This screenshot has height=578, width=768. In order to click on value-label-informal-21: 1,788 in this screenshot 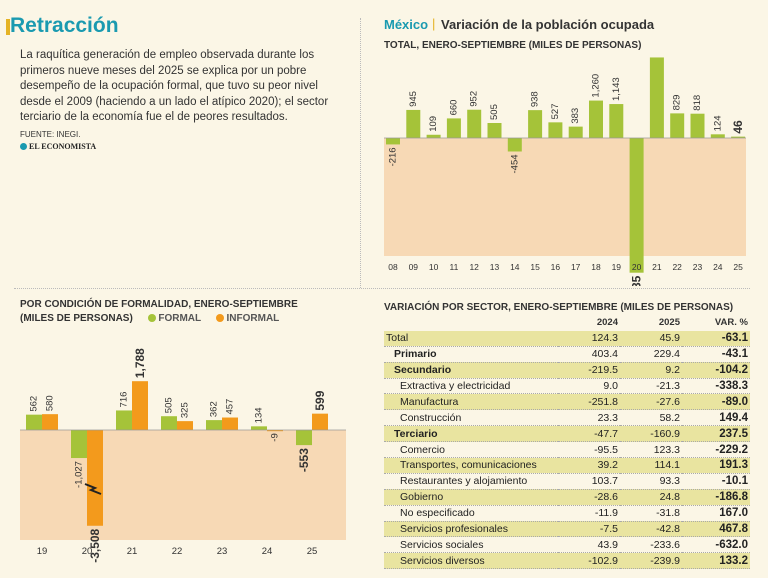, I will do `click(140, 363)`.